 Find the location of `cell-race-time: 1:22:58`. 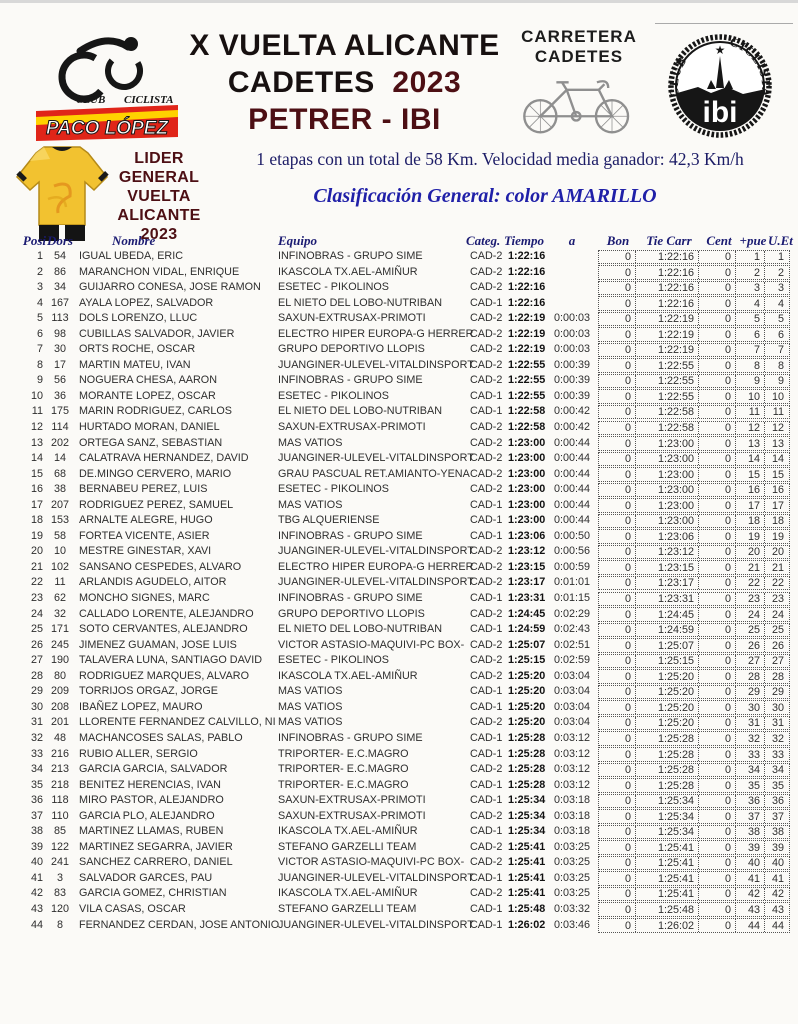

cell-race-time: 1:22:58 is located at coordinates (666, 412).